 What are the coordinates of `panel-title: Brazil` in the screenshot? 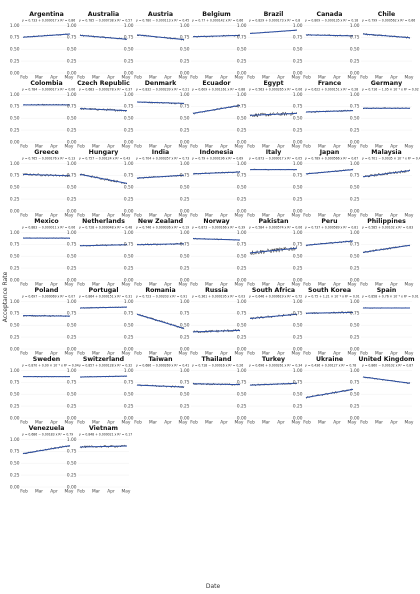 It's located at (274, 14).